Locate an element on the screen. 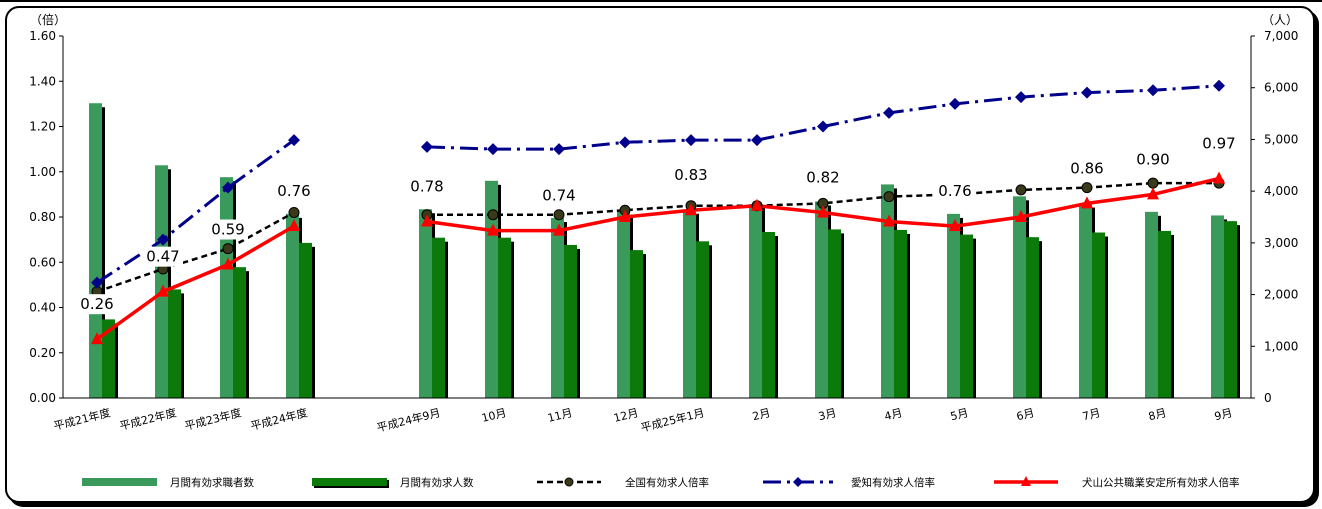 The image size is (1322, 509). data-label: 0.74 is located at coordinates (558, 196).